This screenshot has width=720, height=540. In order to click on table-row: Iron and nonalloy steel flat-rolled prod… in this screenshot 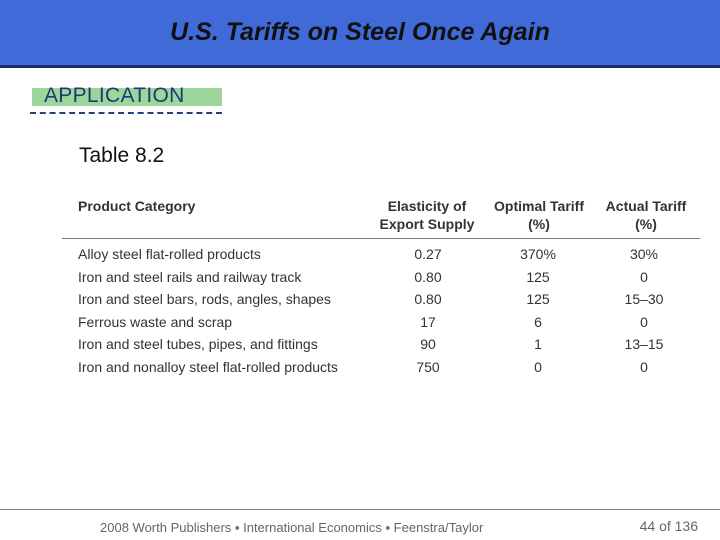, I will do `click(381, 367)`.